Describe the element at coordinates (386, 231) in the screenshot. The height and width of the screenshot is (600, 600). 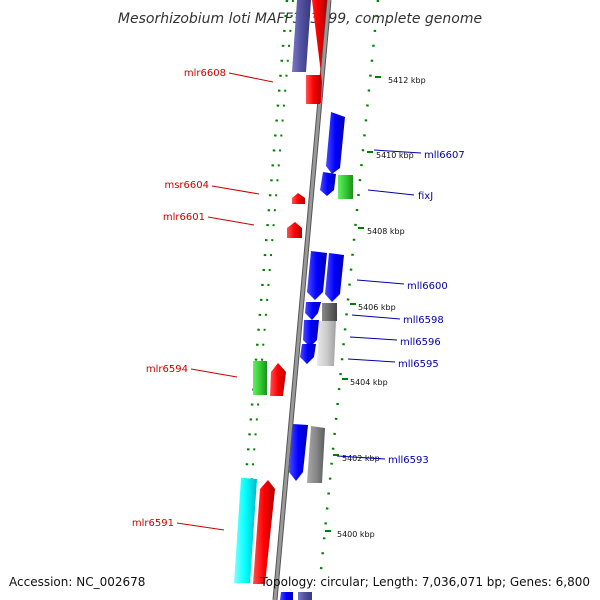
I see `kbp-label: 5408 kbp` at that location.